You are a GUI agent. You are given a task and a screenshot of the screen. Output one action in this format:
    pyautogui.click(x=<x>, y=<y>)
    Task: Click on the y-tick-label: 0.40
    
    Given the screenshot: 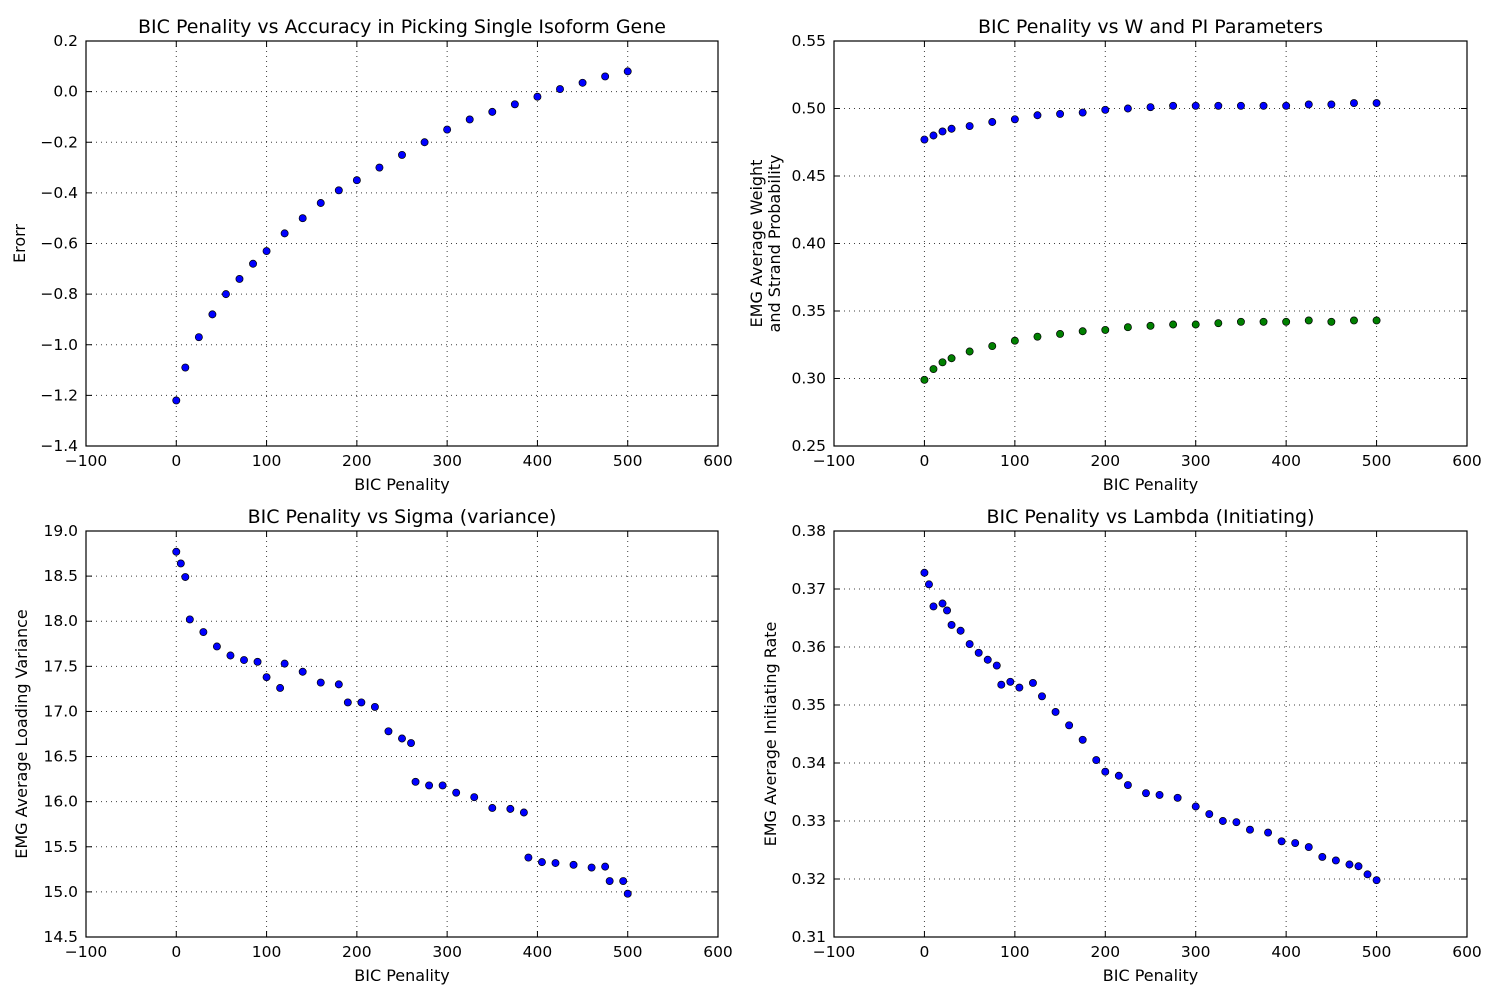 What is the action you would take?
    pyautogui.click(x=808, y=244)
    